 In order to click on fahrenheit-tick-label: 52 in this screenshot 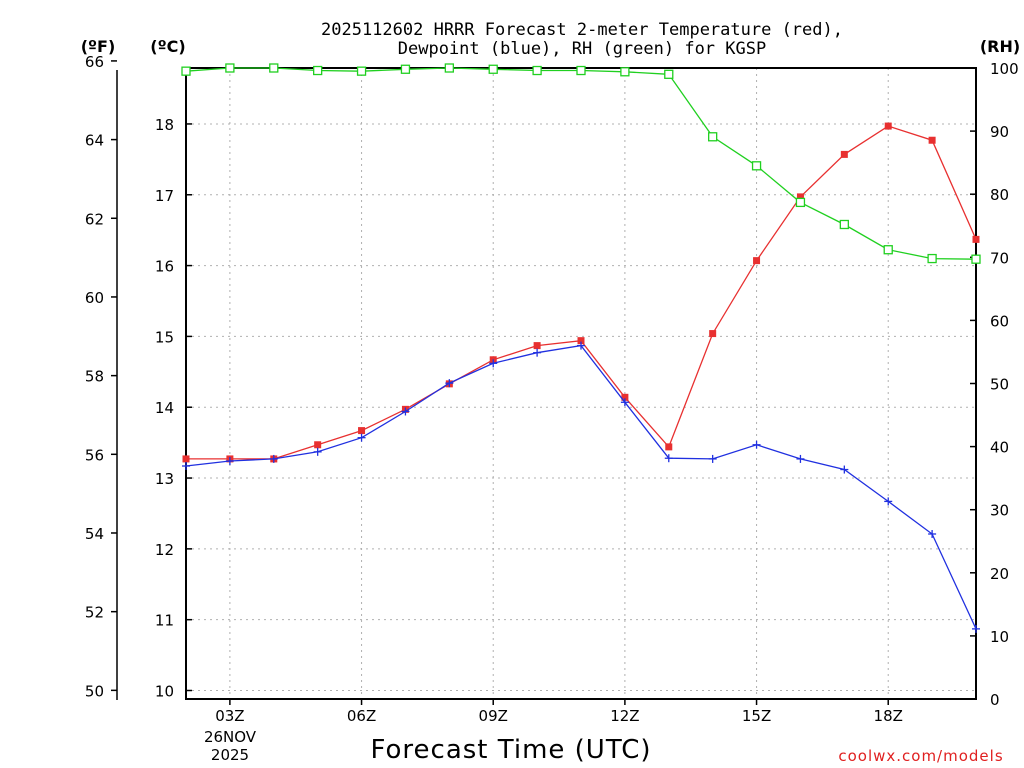, I will do `click(94, 613)`.